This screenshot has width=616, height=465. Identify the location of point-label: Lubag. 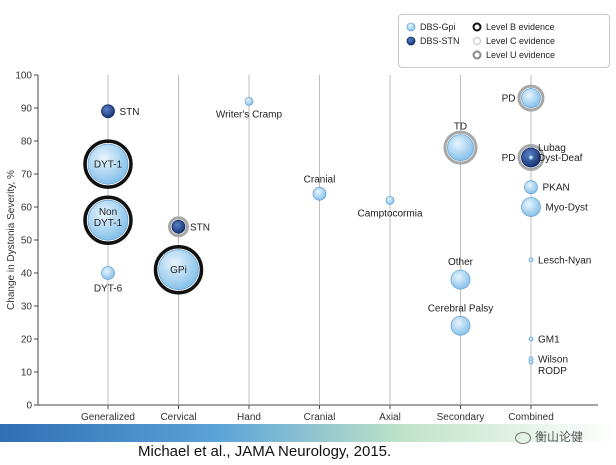
(552, 148).